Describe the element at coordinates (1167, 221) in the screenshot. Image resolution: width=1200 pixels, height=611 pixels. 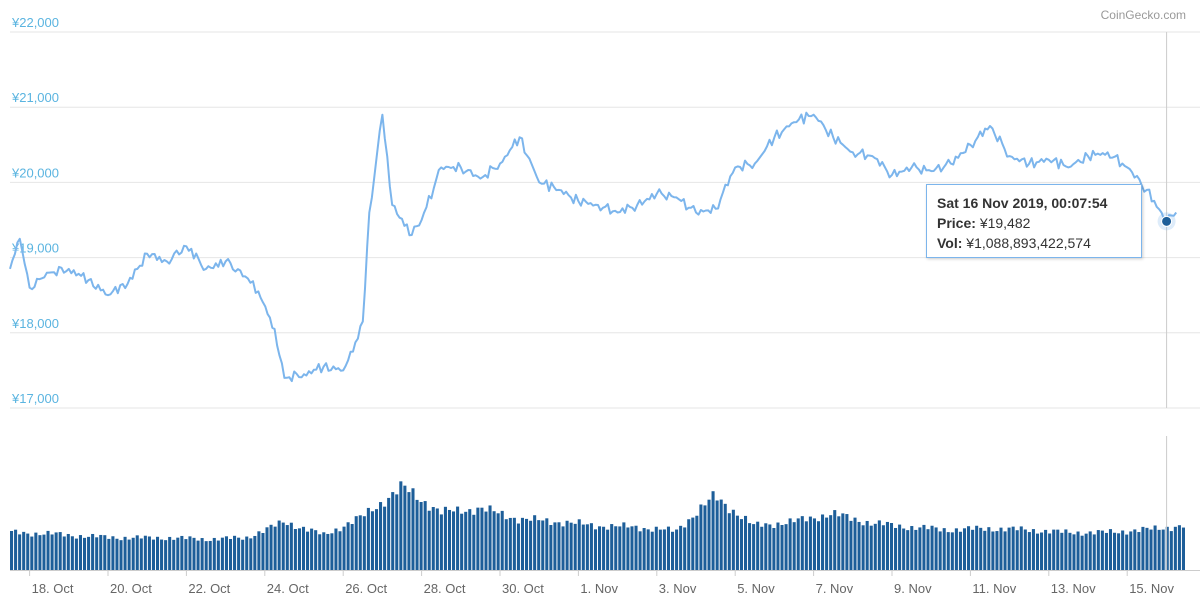
I see `hover-marker` at that location.